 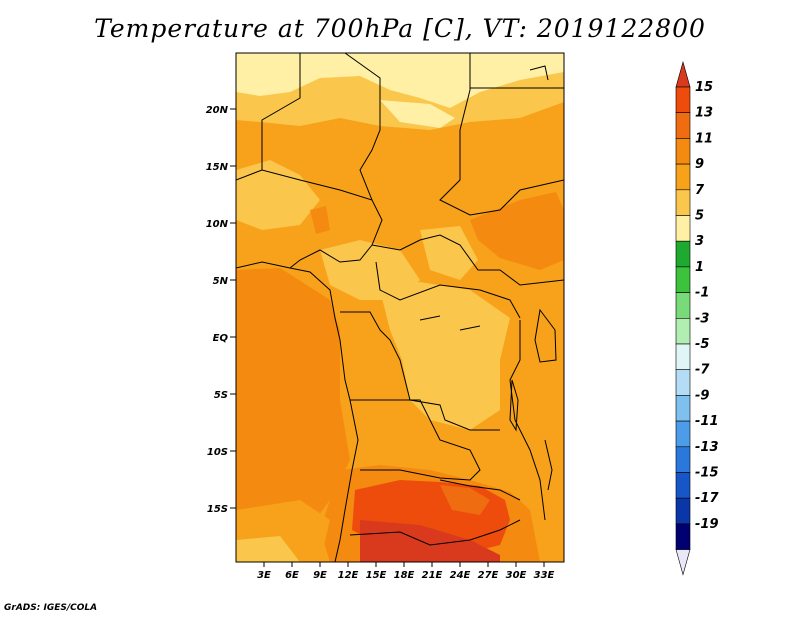 I want to click on lake-victoria, so click(x=545, y=335).